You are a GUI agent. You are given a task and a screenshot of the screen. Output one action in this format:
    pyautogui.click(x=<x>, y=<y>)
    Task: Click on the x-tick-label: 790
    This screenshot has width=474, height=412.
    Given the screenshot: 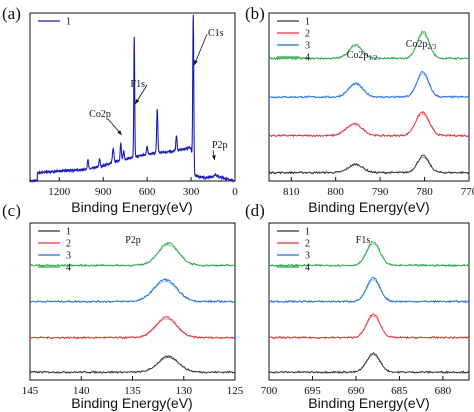 What is the action you would take?
    pyautogui.click(x=380, y=192)
    